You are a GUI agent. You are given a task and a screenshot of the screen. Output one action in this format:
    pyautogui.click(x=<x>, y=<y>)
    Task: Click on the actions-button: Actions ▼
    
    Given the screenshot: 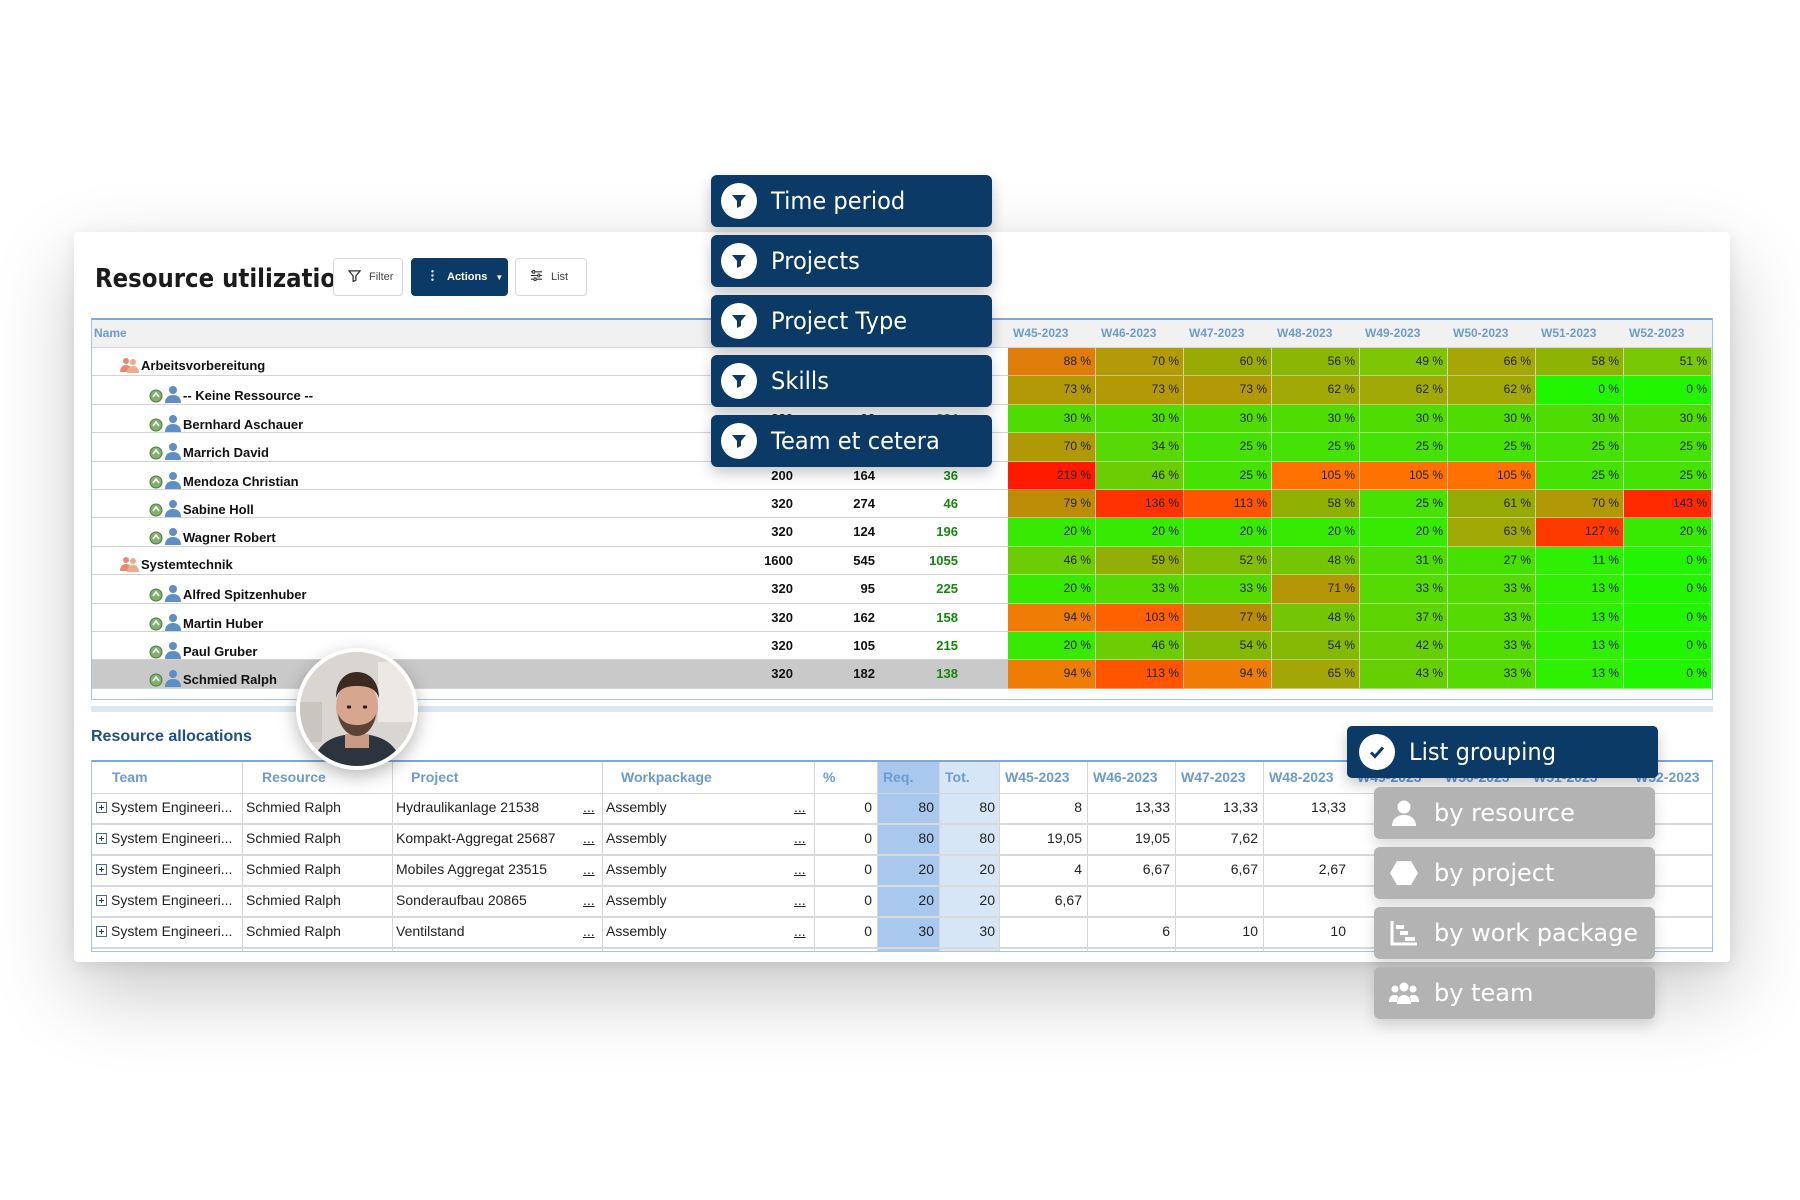 What is the action you would take?
    pyautogui.click(x=459, y=277)
    